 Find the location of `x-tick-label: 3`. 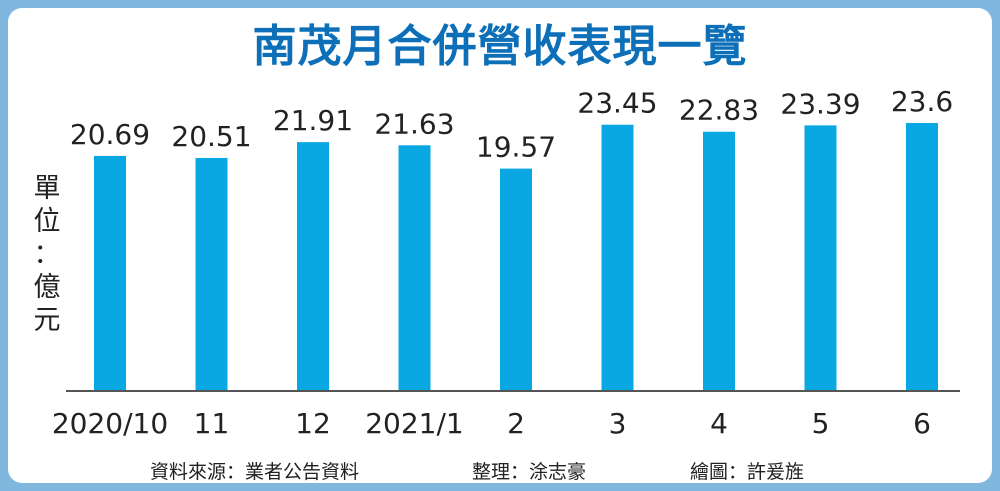

x-tick-label: 3 is located at coordinates (618, 423).